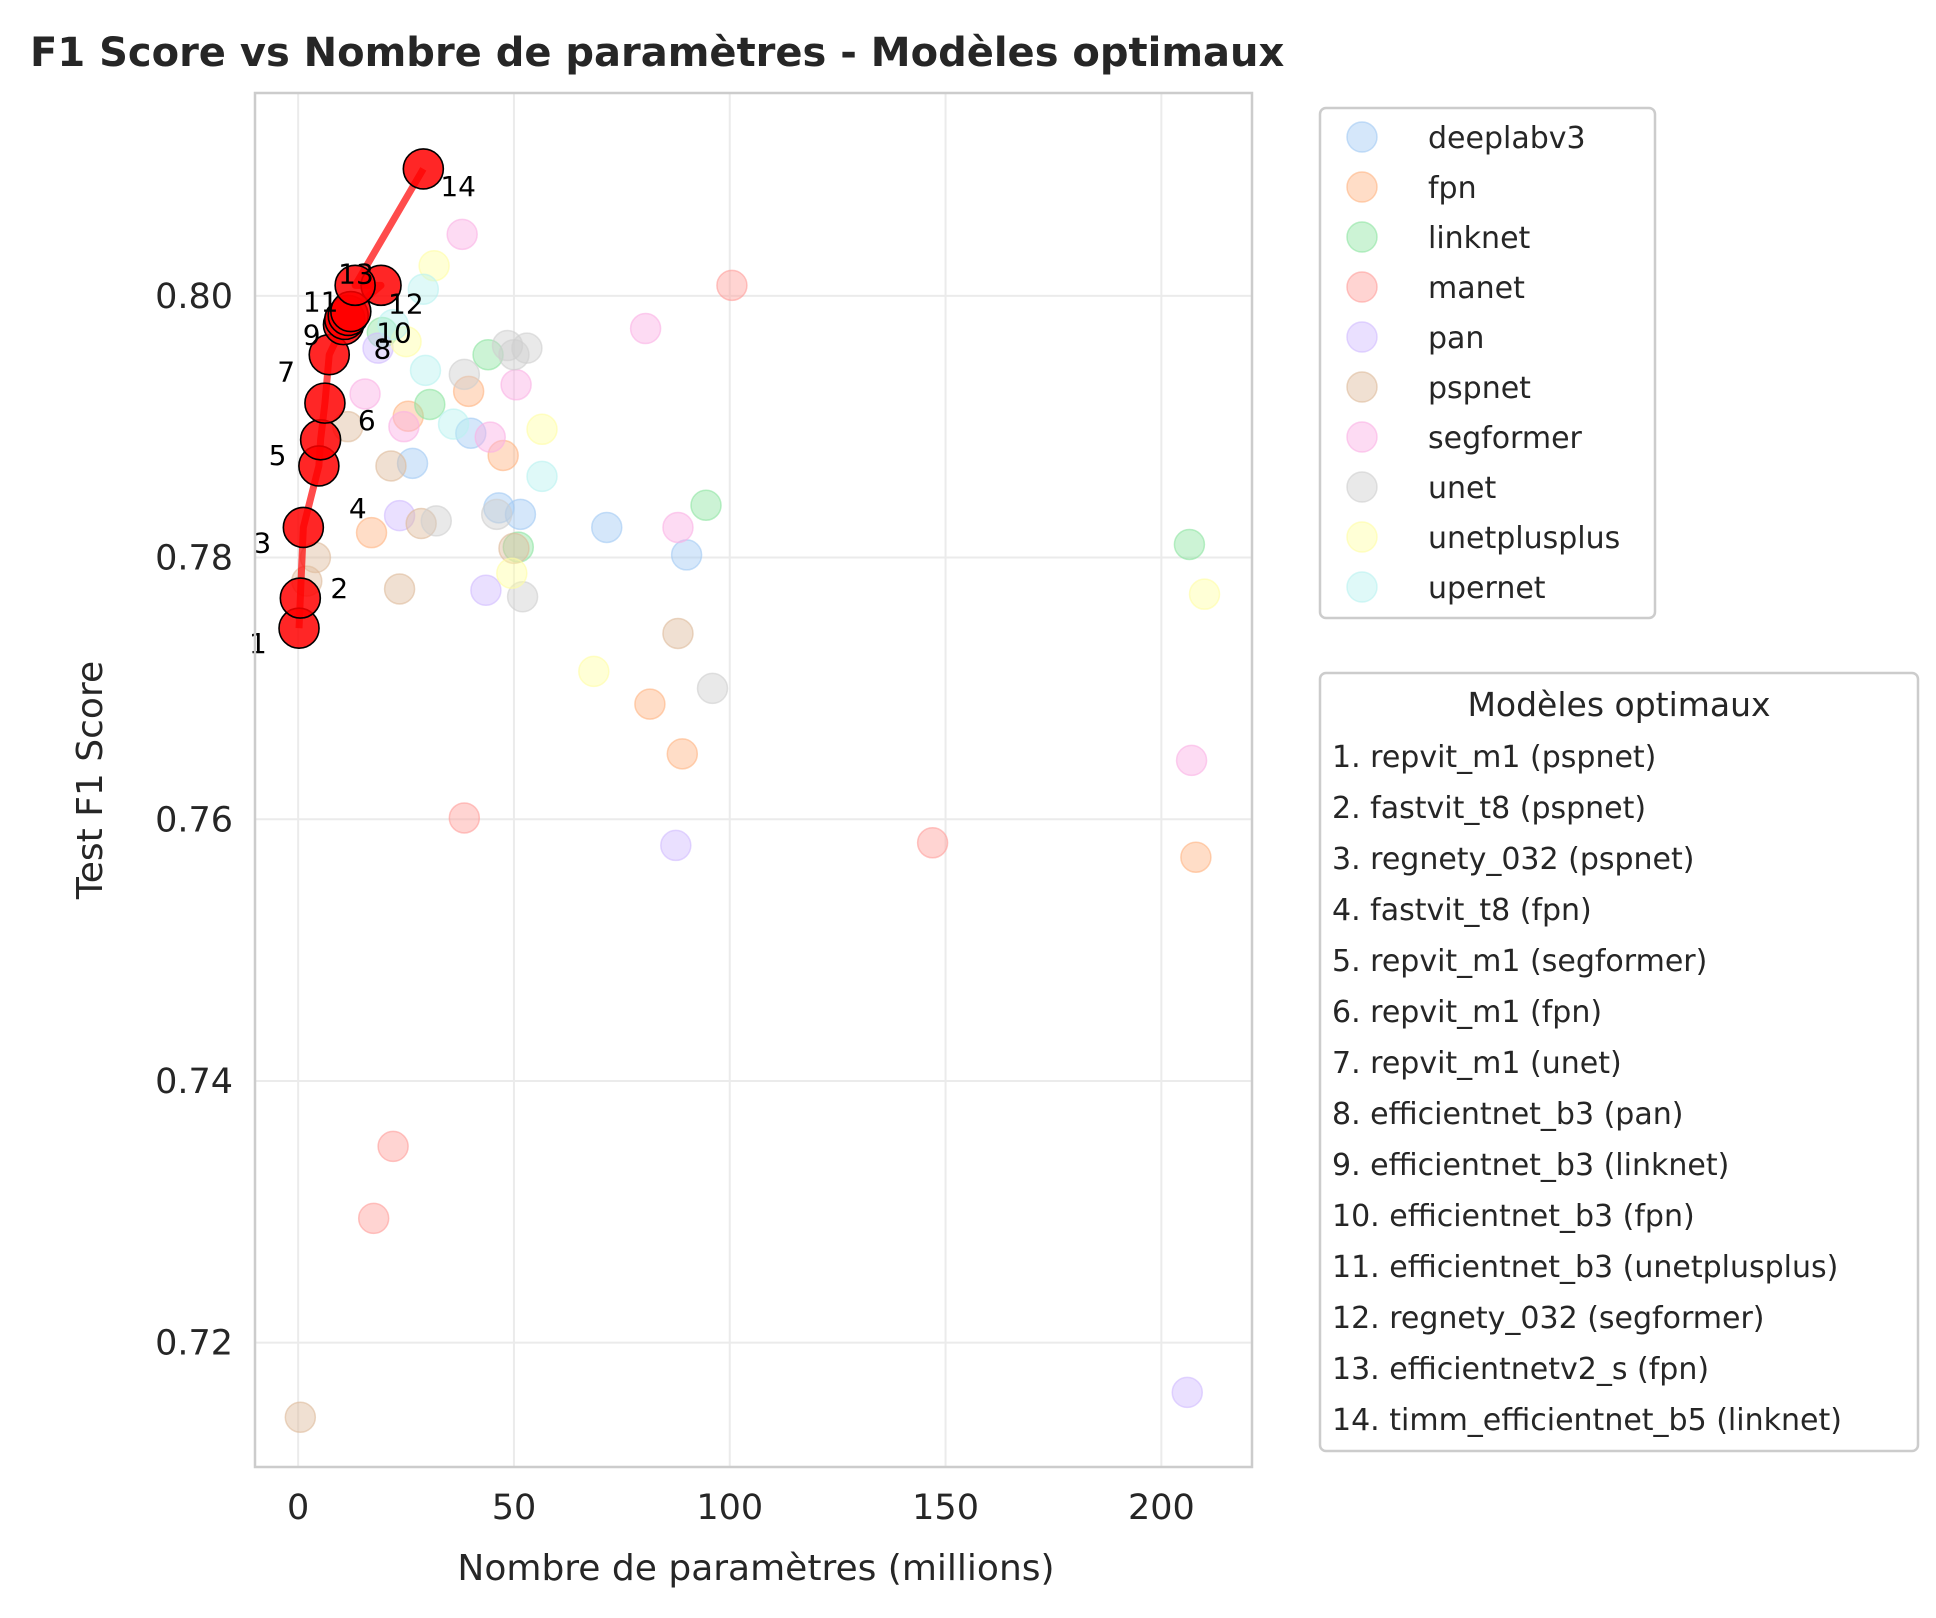 The width and height of the screenshot is (1936, 1618). What do you see at coordinates (1585, 1267) in the screenshot?
I see `optimal-legend-entry: 11. efficientnet_b3 (unetplusplus)` at bounding box center [1585, 1267].